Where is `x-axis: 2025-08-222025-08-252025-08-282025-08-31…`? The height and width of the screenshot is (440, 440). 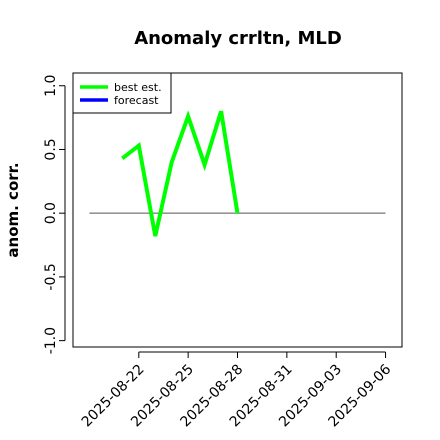
x-axis: 2025-08-222025-08-252025-08-282025-08-31… is located at coordinates (236, 390).